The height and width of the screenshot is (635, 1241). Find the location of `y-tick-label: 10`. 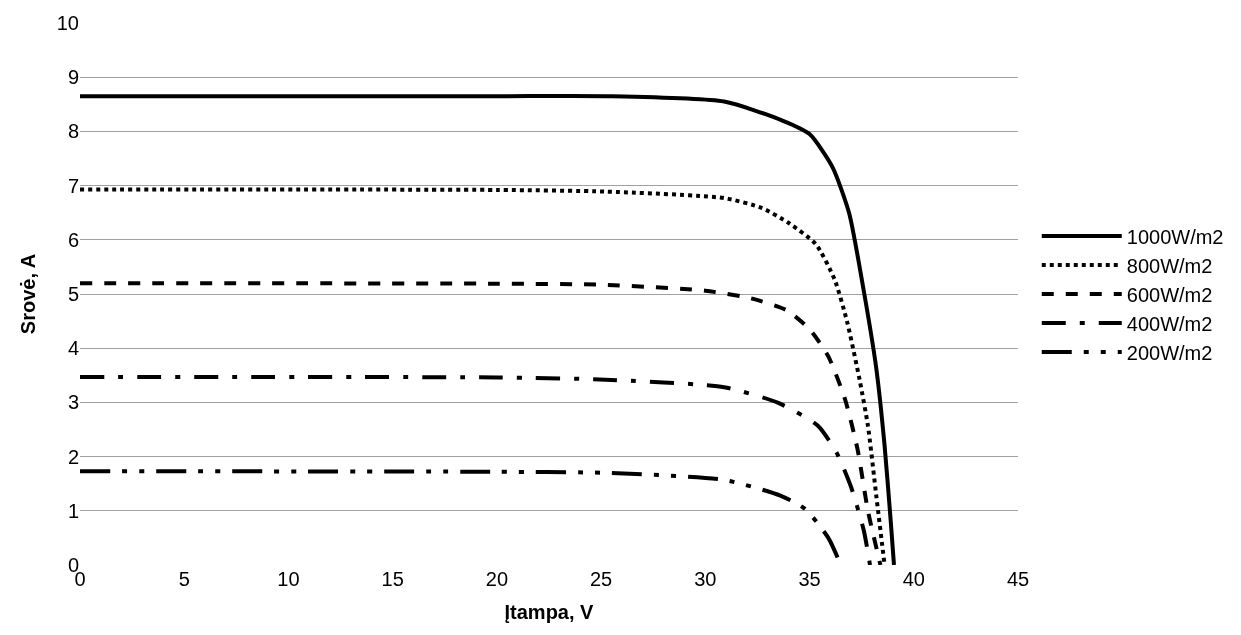

y-tick-label: 10 is located at coordinates (67, 23).